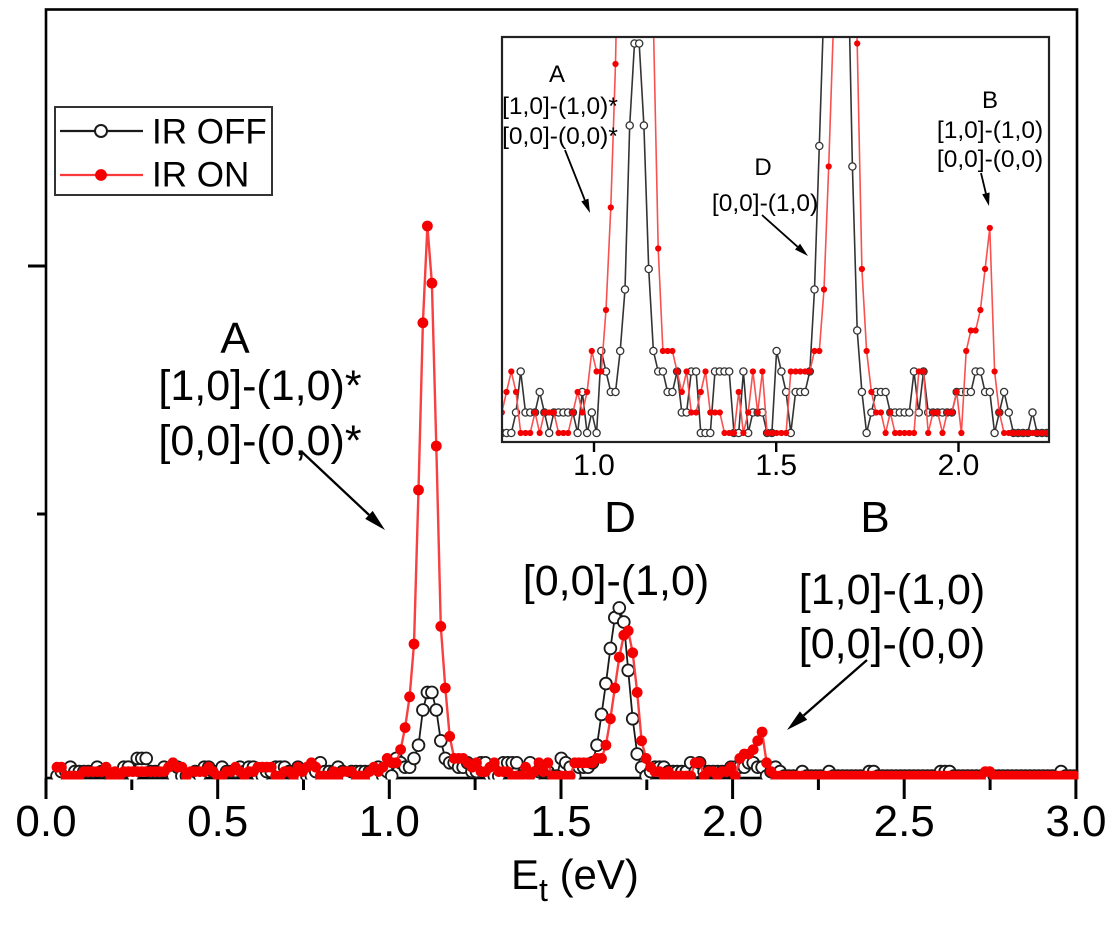 The height and width of the screenshot is (925, 1115). What do you see at coordinates (209, 132) in the screenshot?
I see `svg-text: IR OFF` at bounding box center [209, 132].